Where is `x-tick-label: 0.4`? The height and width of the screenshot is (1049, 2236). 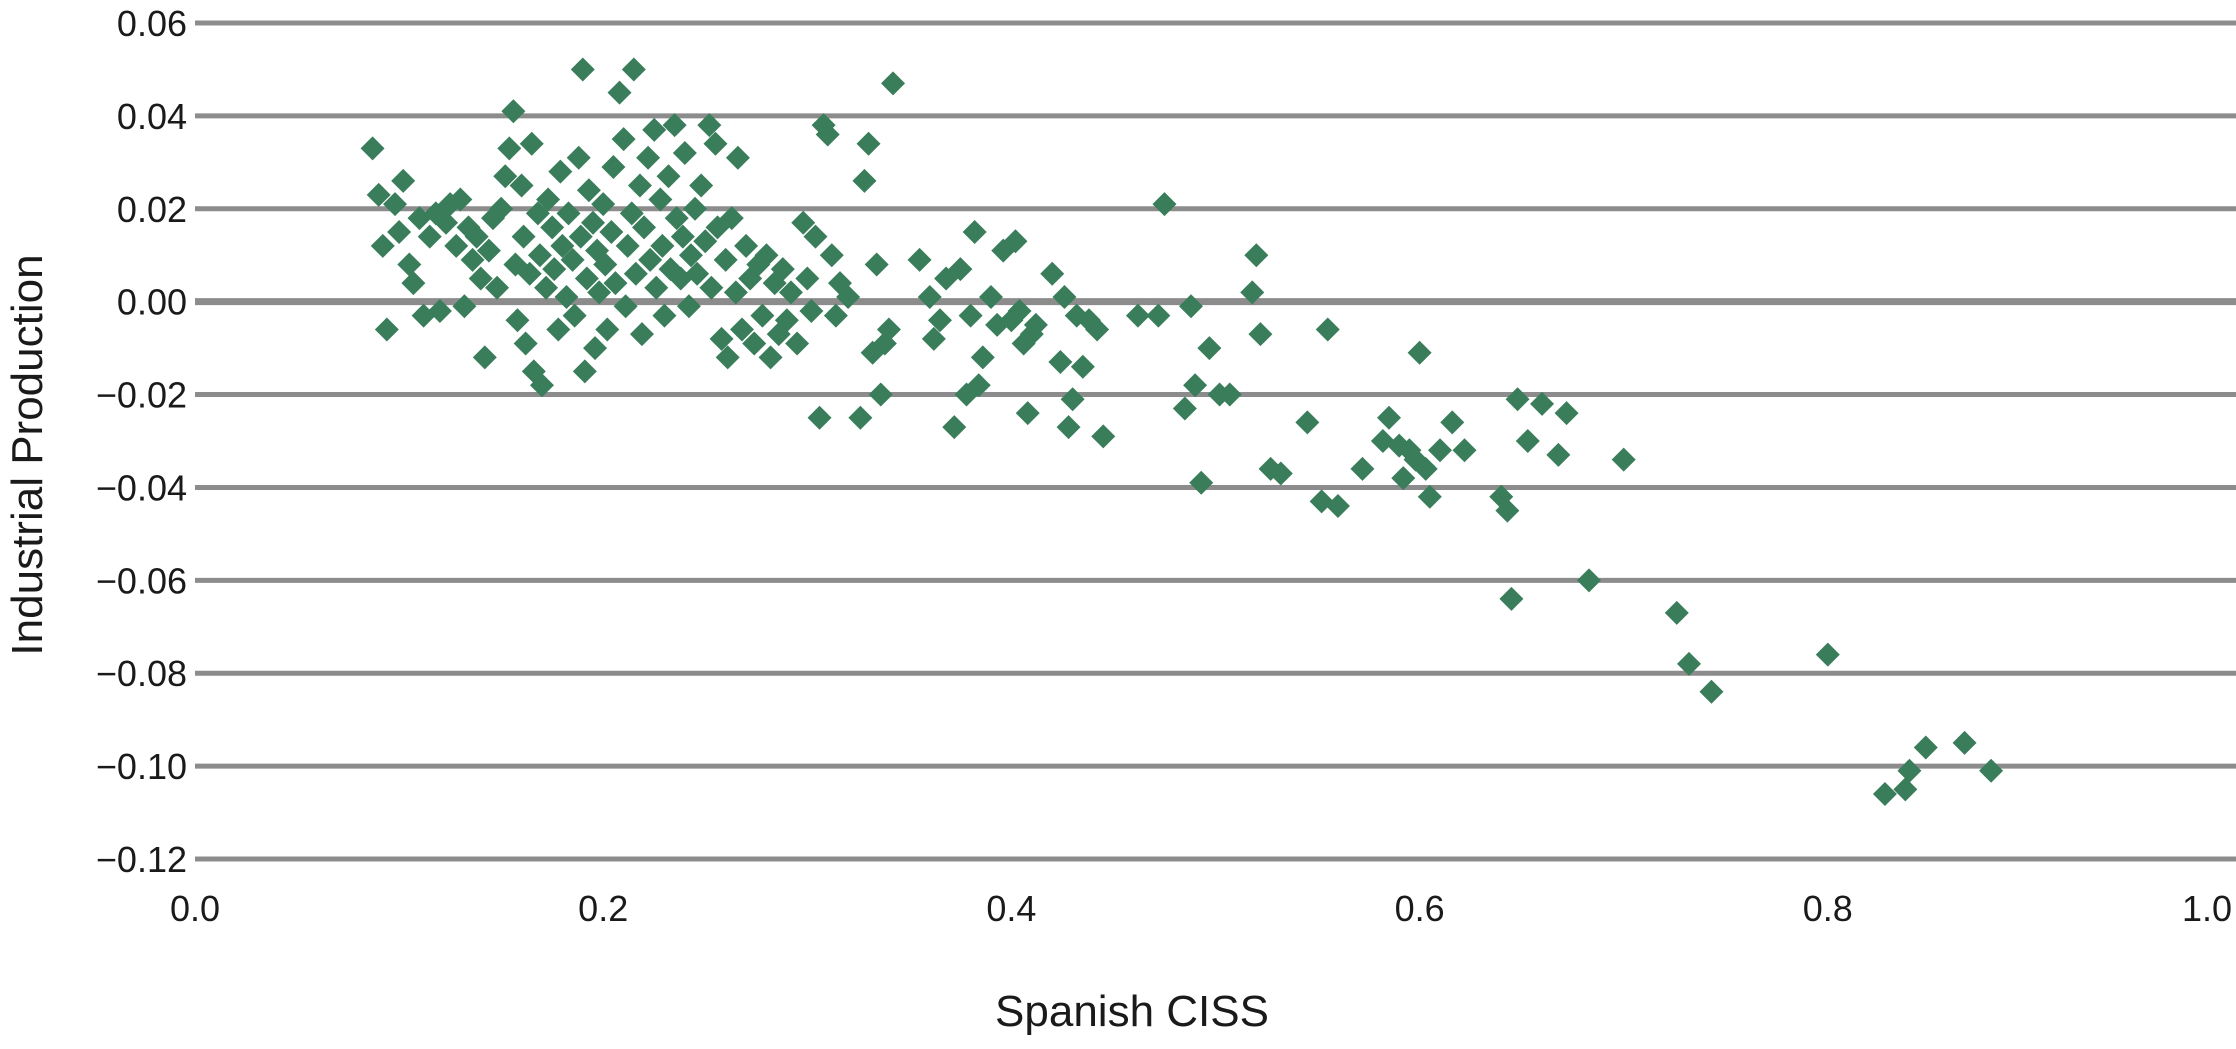 x-tick-label: 0.4 is located at coordinates (1011, 908).